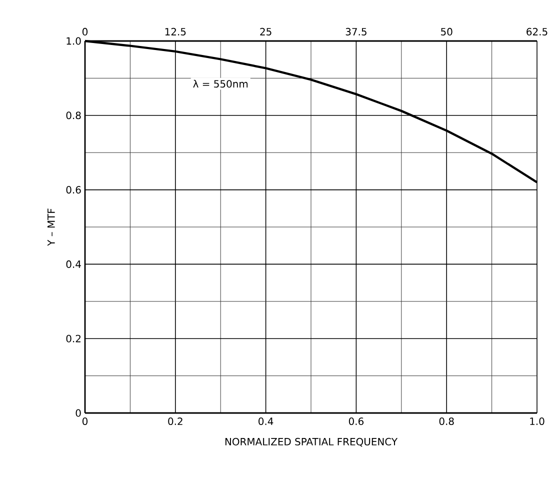 Image resolution: width=555 pixels, height=477 pixels. Describe the element at coordinates (220, 84) in the screenshot. I see `annotation: λ = 550nm` at that location.